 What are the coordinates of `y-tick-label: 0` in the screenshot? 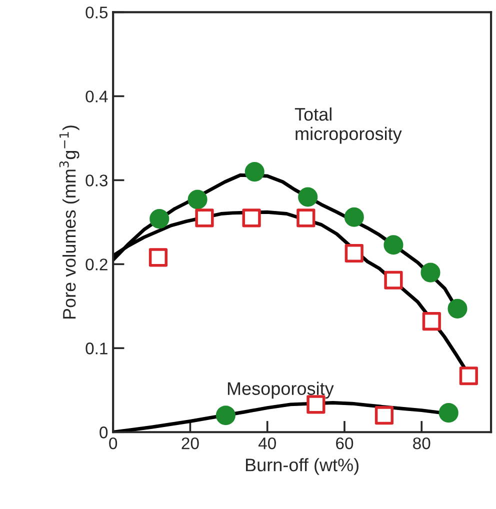 It's located at (104, 432).